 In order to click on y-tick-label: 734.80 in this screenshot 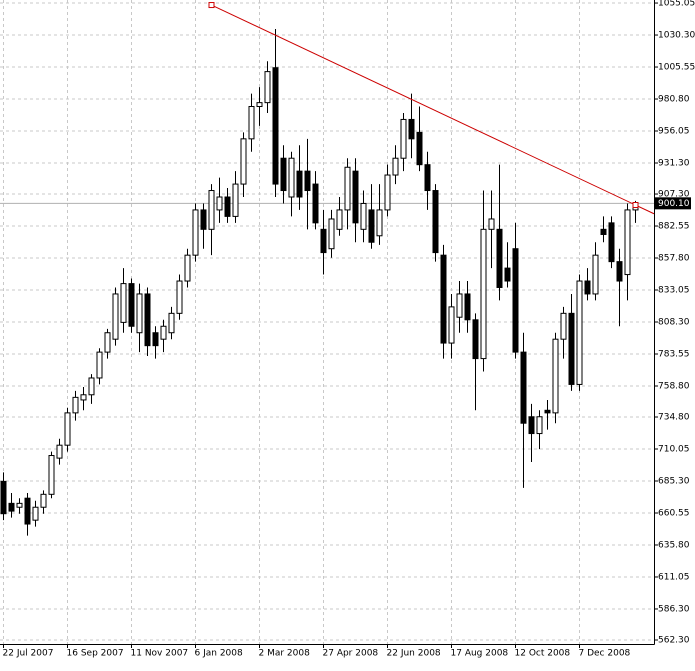, I will do `click(674, 418)`.